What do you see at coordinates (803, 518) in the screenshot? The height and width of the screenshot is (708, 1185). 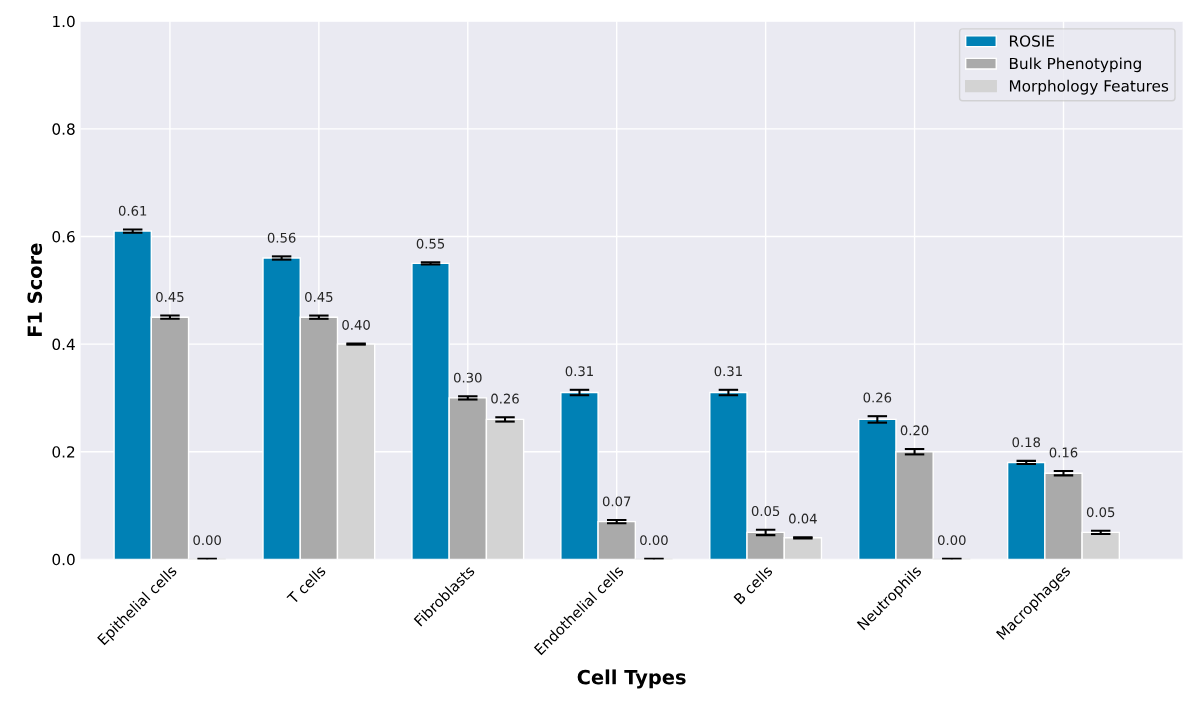 I see `data-label: 0.04` at bounding box center [803, 518].